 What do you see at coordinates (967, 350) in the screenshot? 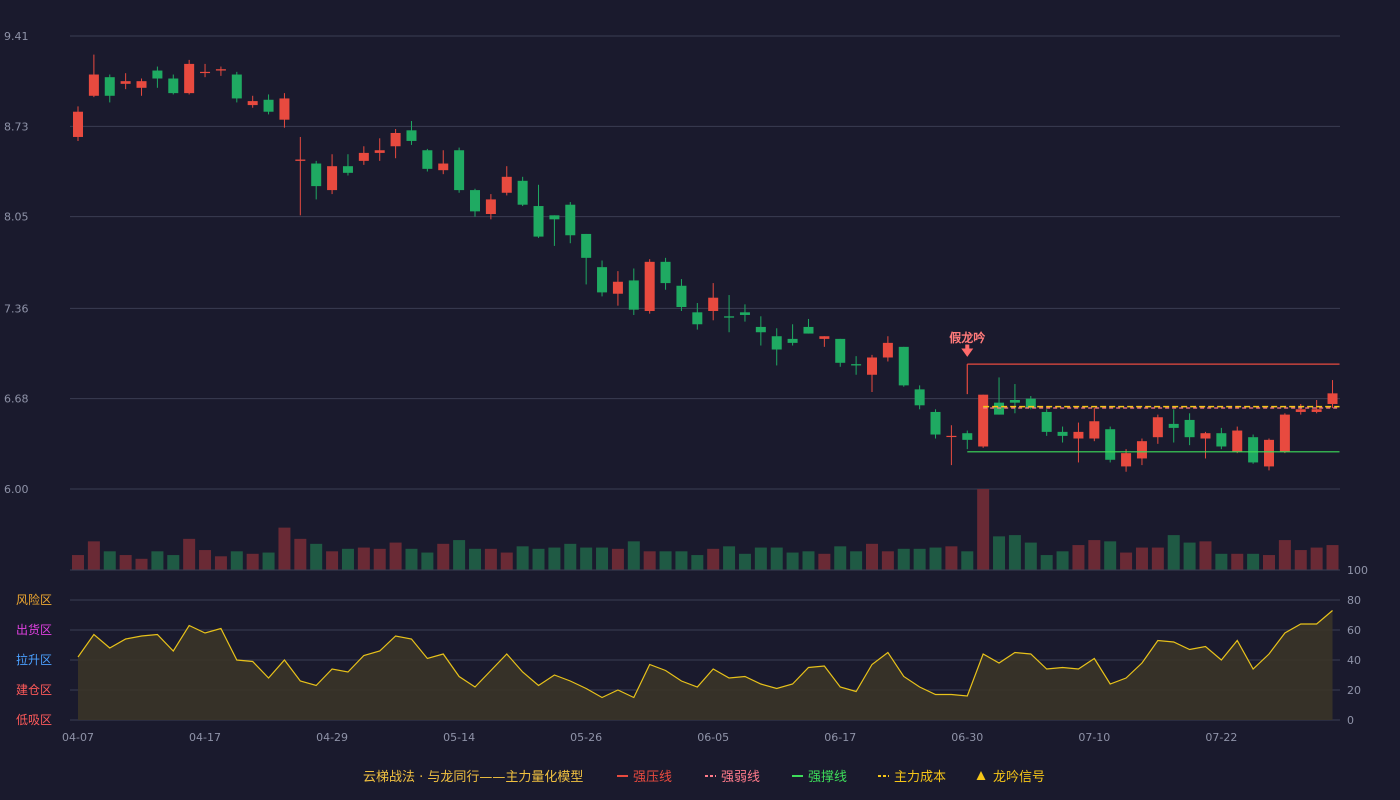
I see `signal-arrow-icon` at bounding box center [967, 350].